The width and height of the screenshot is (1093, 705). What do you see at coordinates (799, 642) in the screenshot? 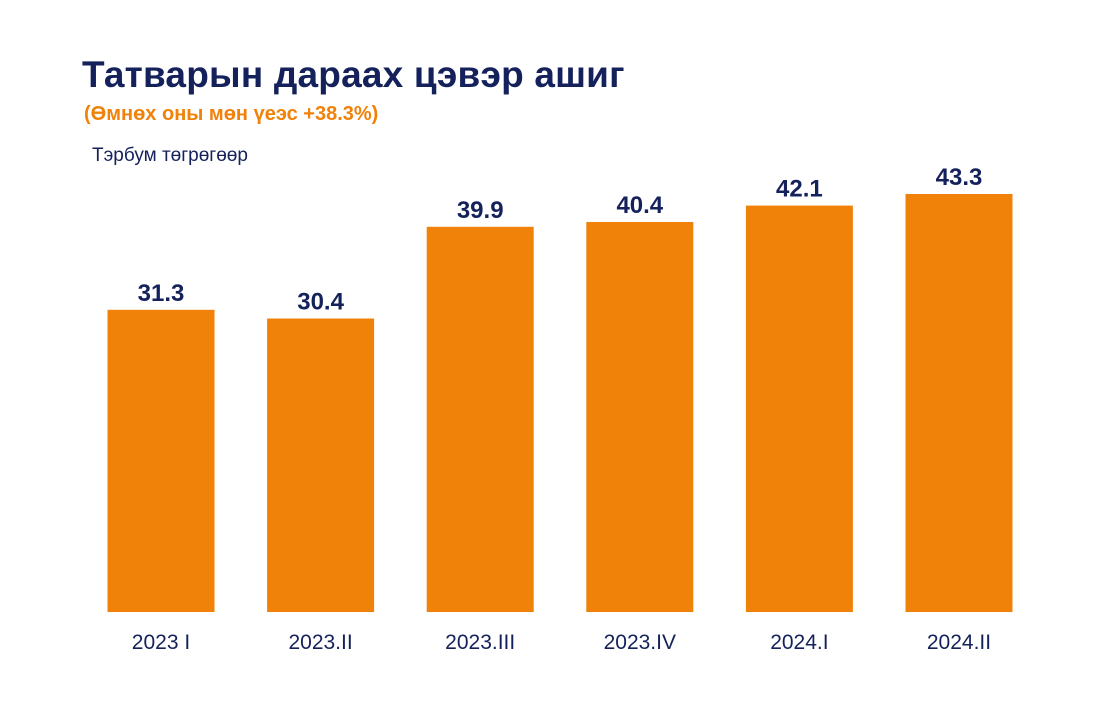
I see `x-tick-label-5: 2024.I` at bounding box center [799, 642].